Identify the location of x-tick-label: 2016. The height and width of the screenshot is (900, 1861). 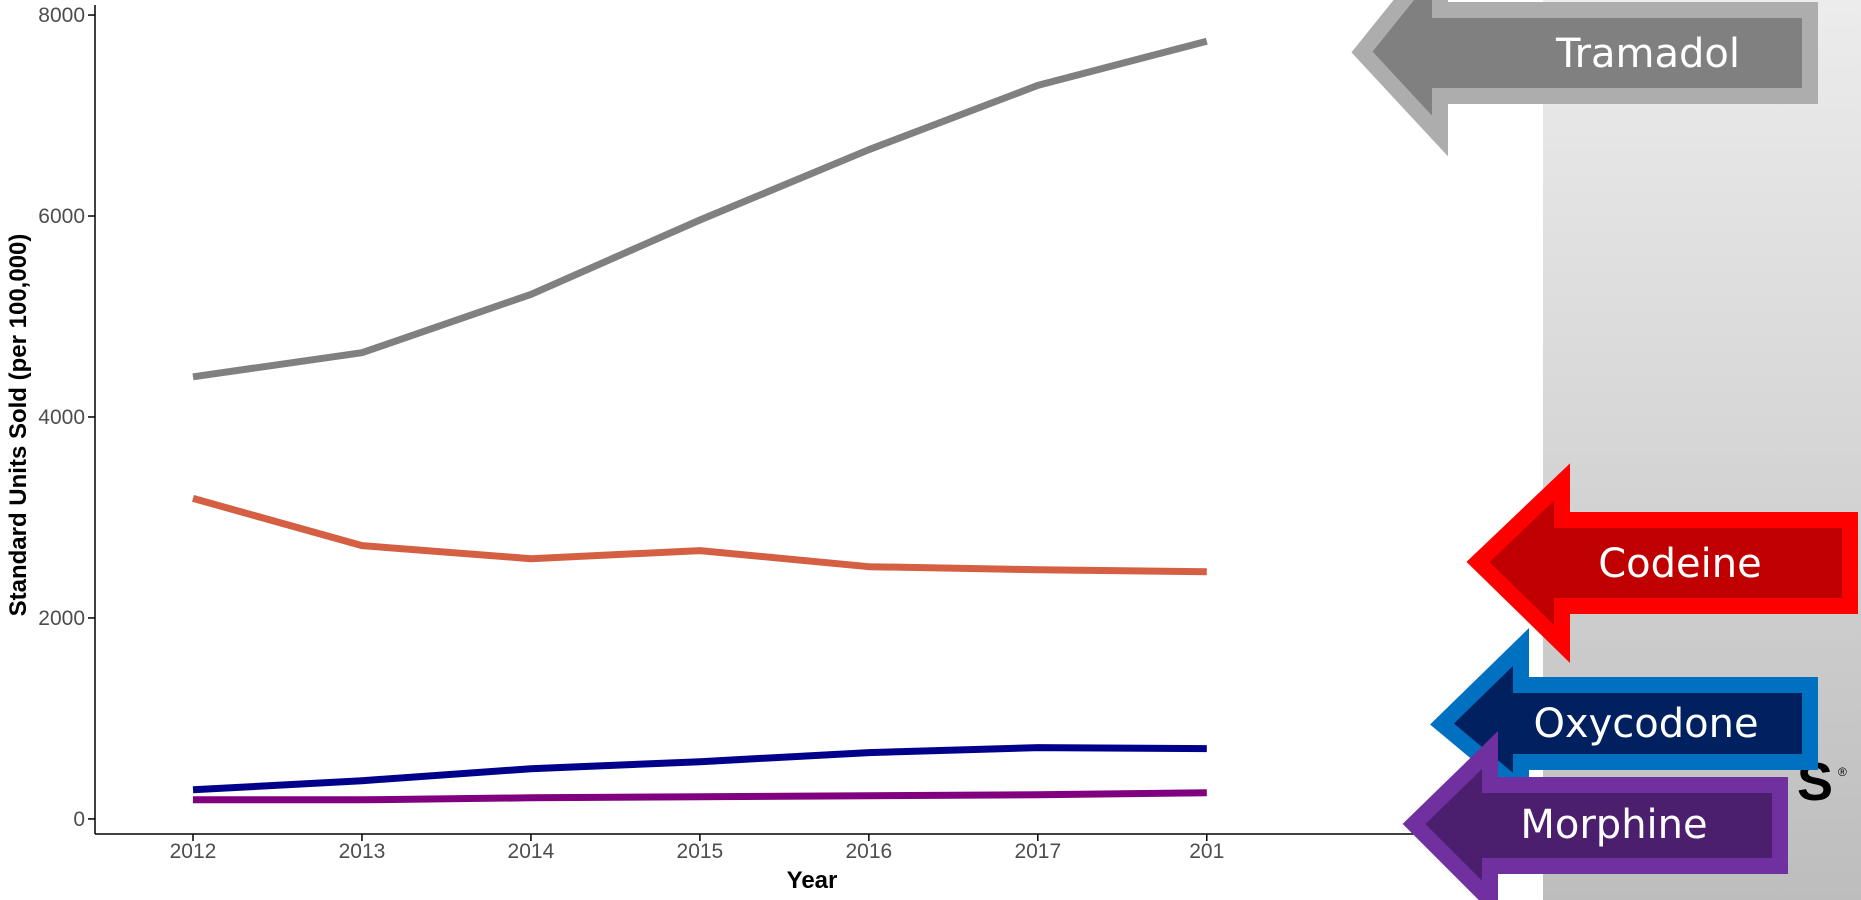
(868, 851).